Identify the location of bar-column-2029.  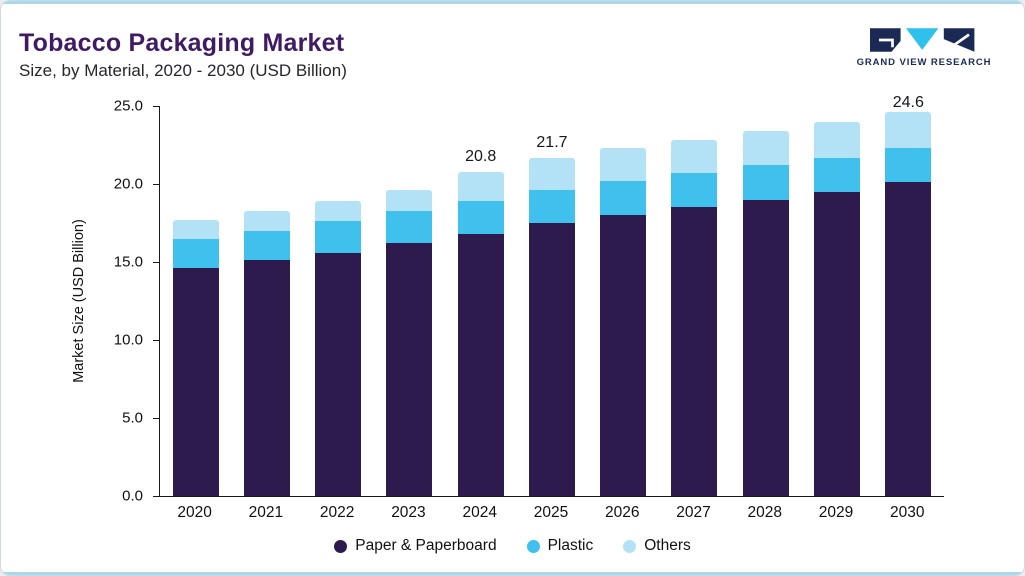
(836, 301).